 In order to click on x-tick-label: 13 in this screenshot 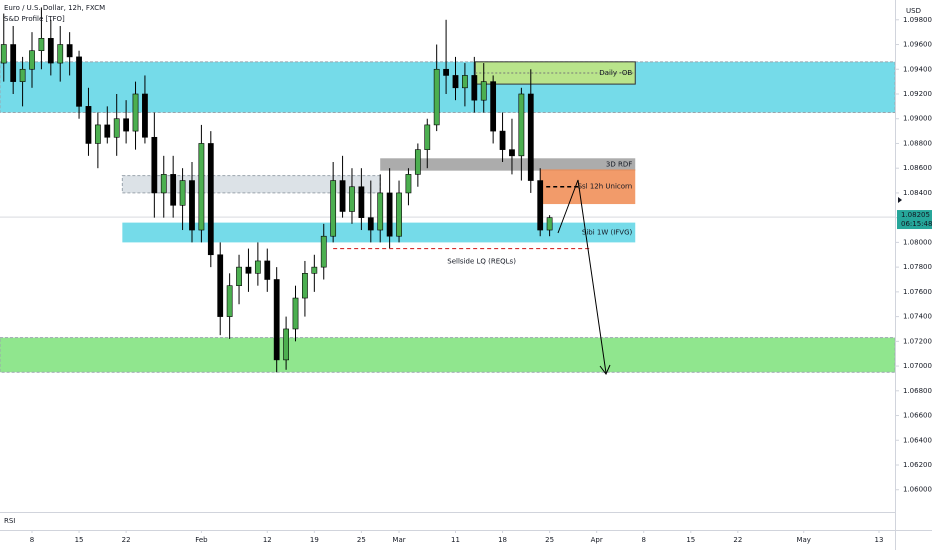, I will do `click(879, 540)`.